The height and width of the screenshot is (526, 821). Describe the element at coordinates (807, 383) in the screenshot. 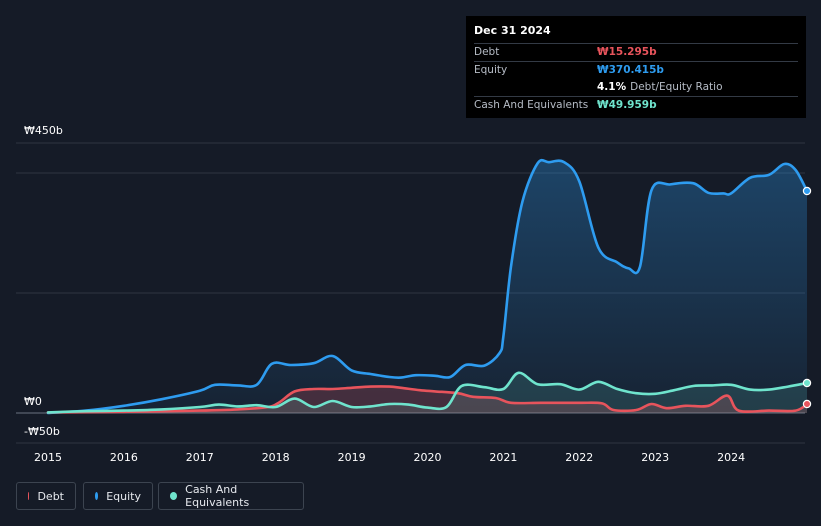

I see `cash-end-point` at that location.